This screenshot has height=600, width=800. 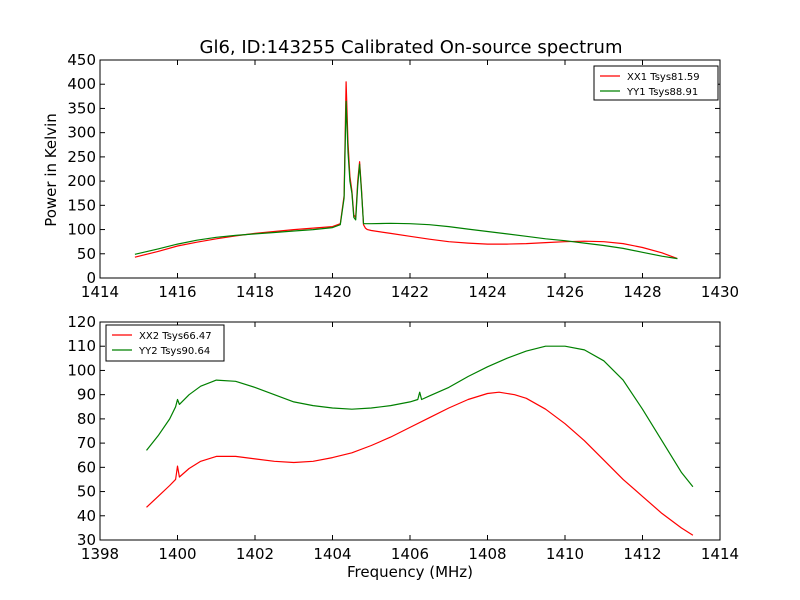 I want to click on y-tick-label: 150, so click(x=81, y=205).